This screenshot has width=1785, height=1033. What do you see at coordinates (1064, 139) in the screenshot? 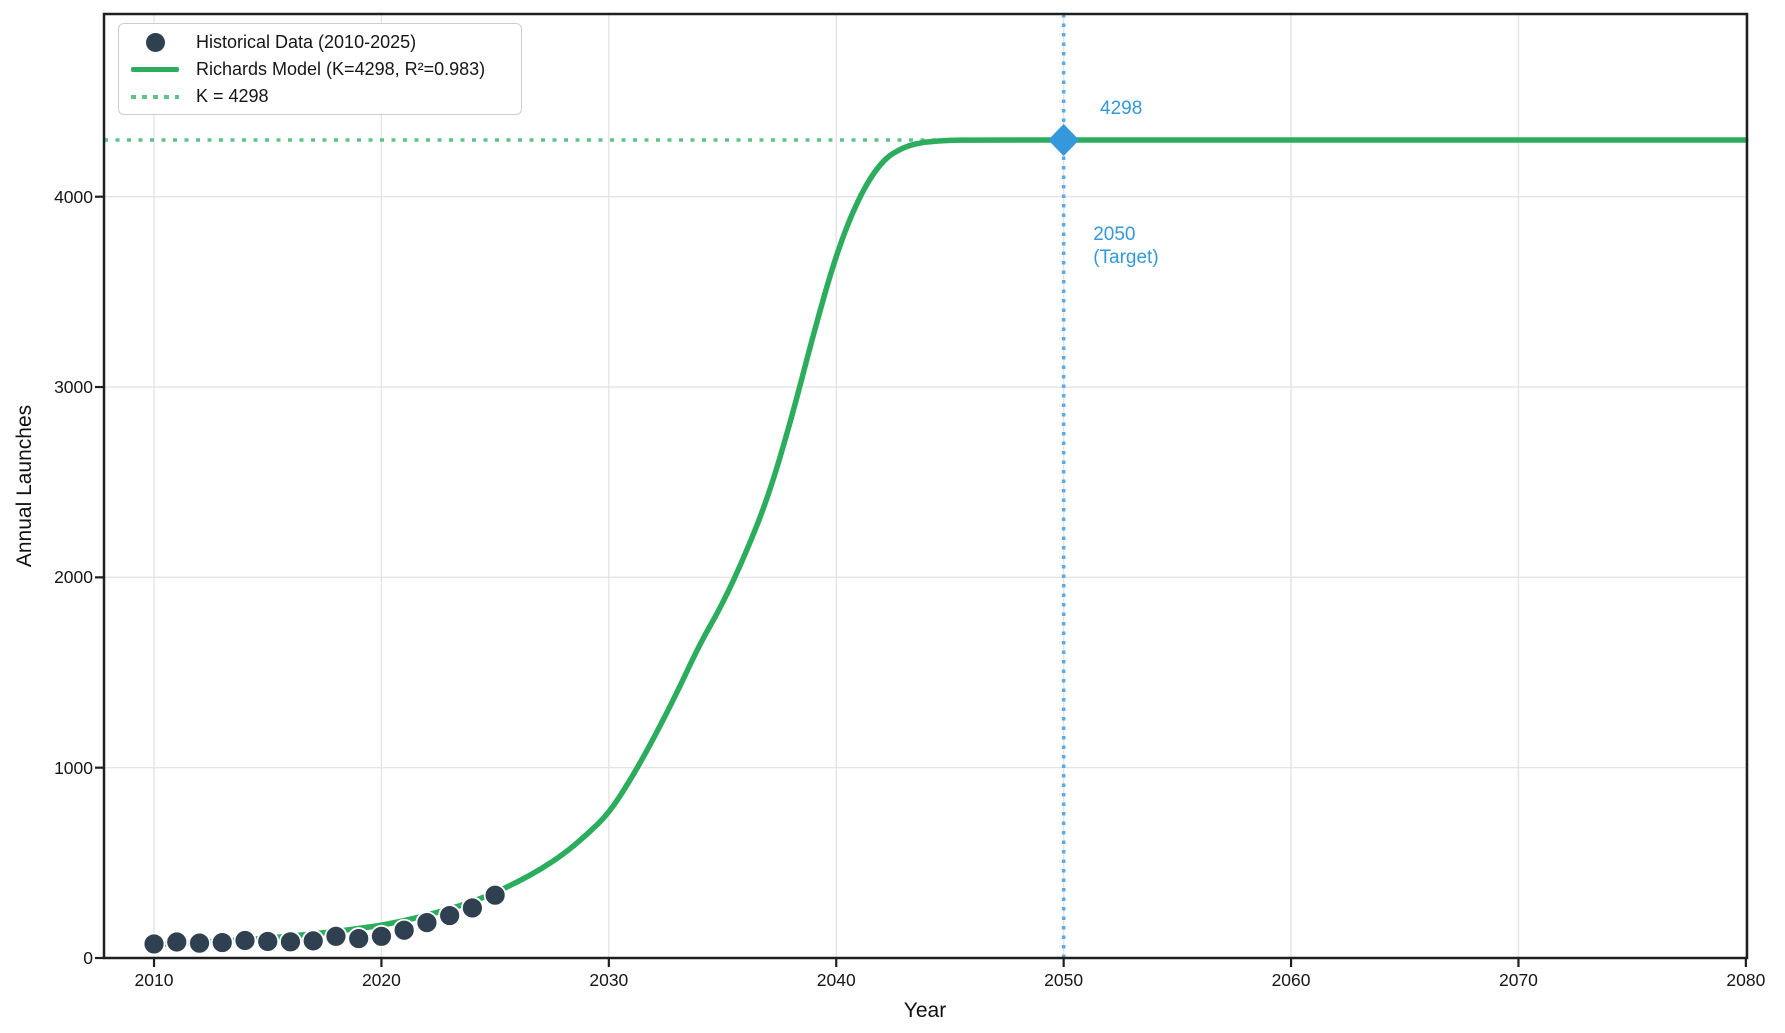
I see `target-diamond-marker` at bounding box center [1064, 139].